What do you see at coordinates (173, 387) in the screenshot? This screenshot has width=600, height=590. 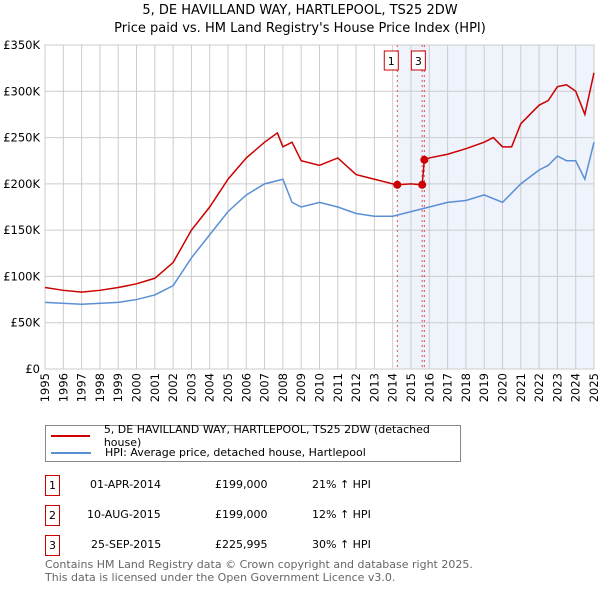 I see `x-tick-label: 2002` at bounding box center [173, 387].